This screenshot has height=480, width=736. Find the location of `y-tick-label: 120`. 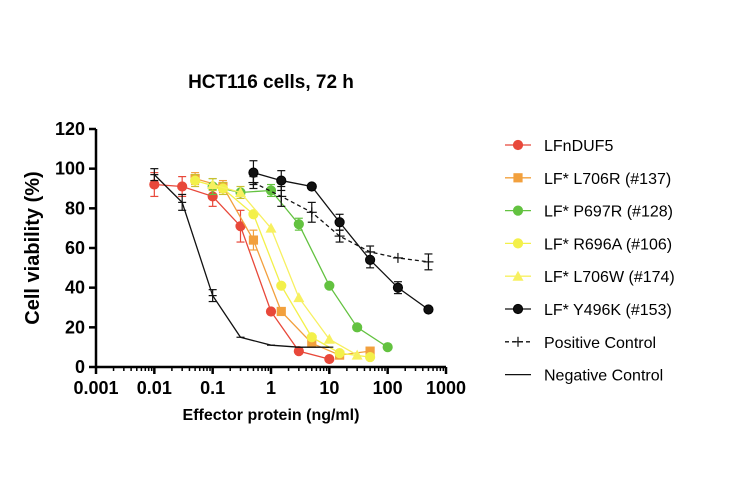

y-tick-label: 120 is located at coordinates (70, 129).